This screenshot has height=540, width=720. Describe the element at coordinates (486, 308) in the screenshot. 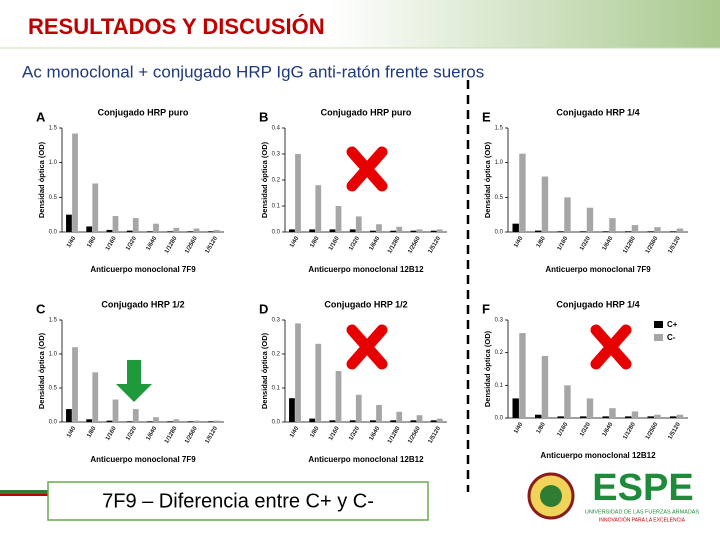

I see `panel-letter: F` at that location.